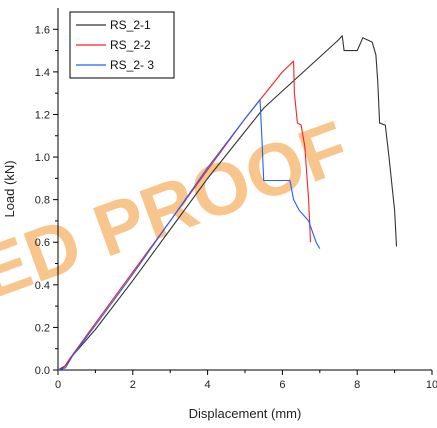 This screenshot has height=428, width=437. What do you see at coordinates (42, 115) in the screenshot?
I see `y-tick-label: 1.2` at bounding box center [42, 115].